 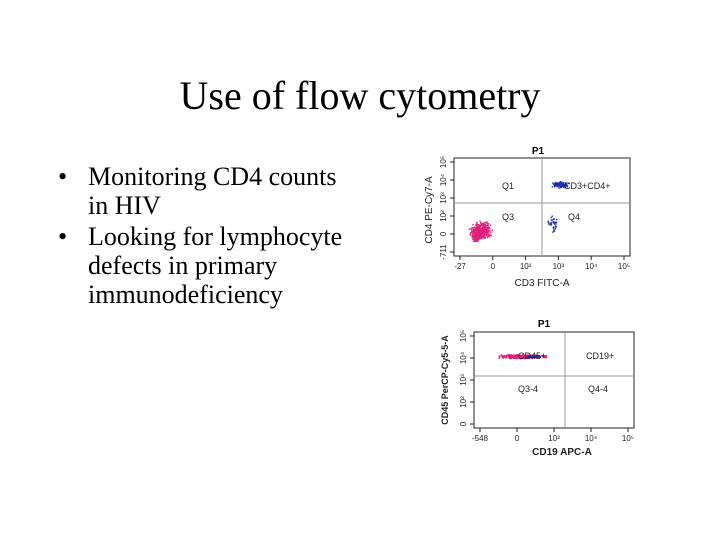 What do you see at coordinates (360, 95) in the screenshot?
I see `slide-title: Use of flow cytometry` at bounding box center [360, 95].